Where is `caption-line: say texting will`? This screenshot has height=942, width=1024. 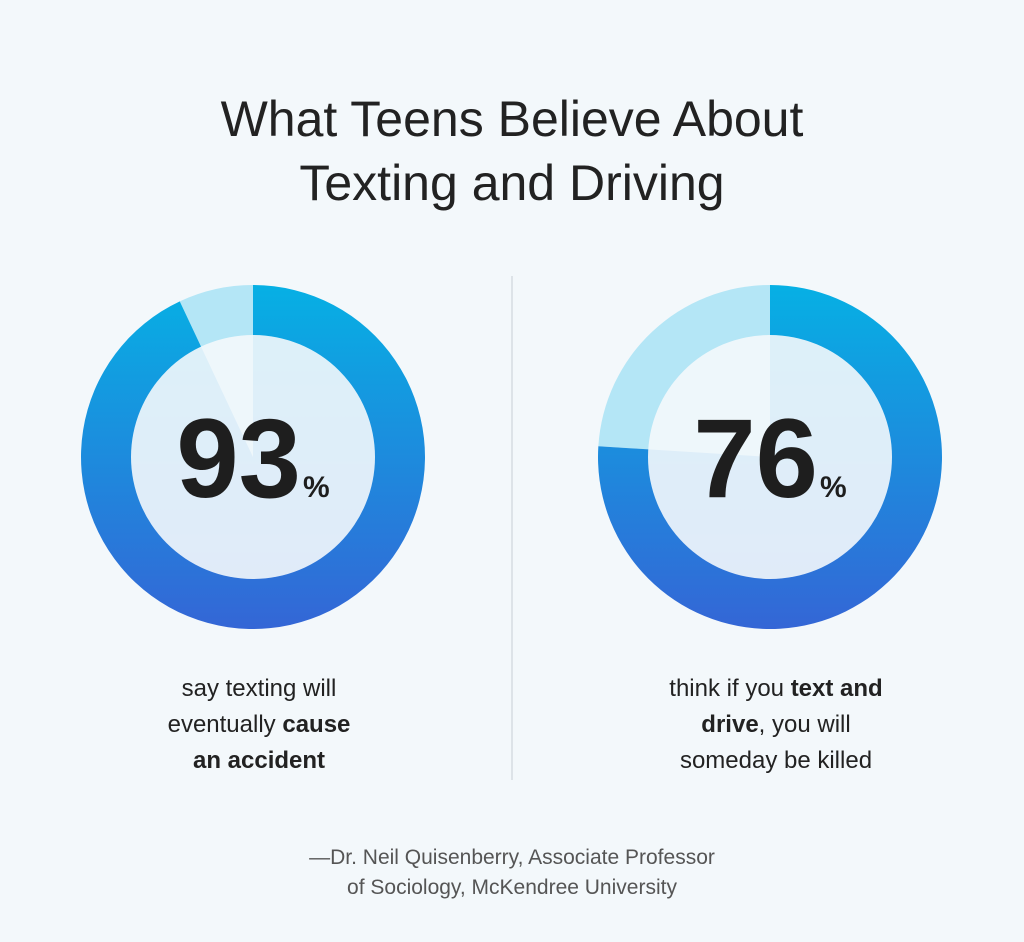 caption-line: say texting will is located at coordinates (259, 688).